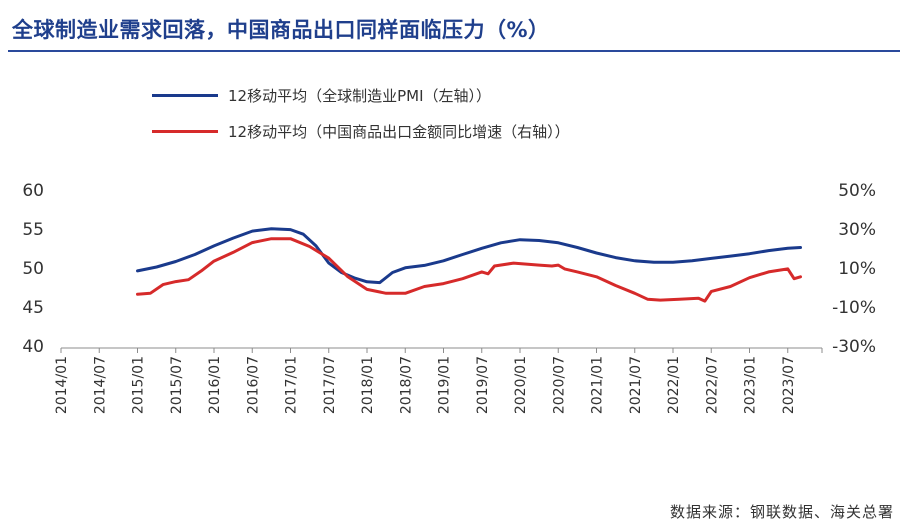  What do you see at coordinates (33, 347) in the screenshot?
I see `y-left-tick-label: 40` at bounding box center [33, 347].